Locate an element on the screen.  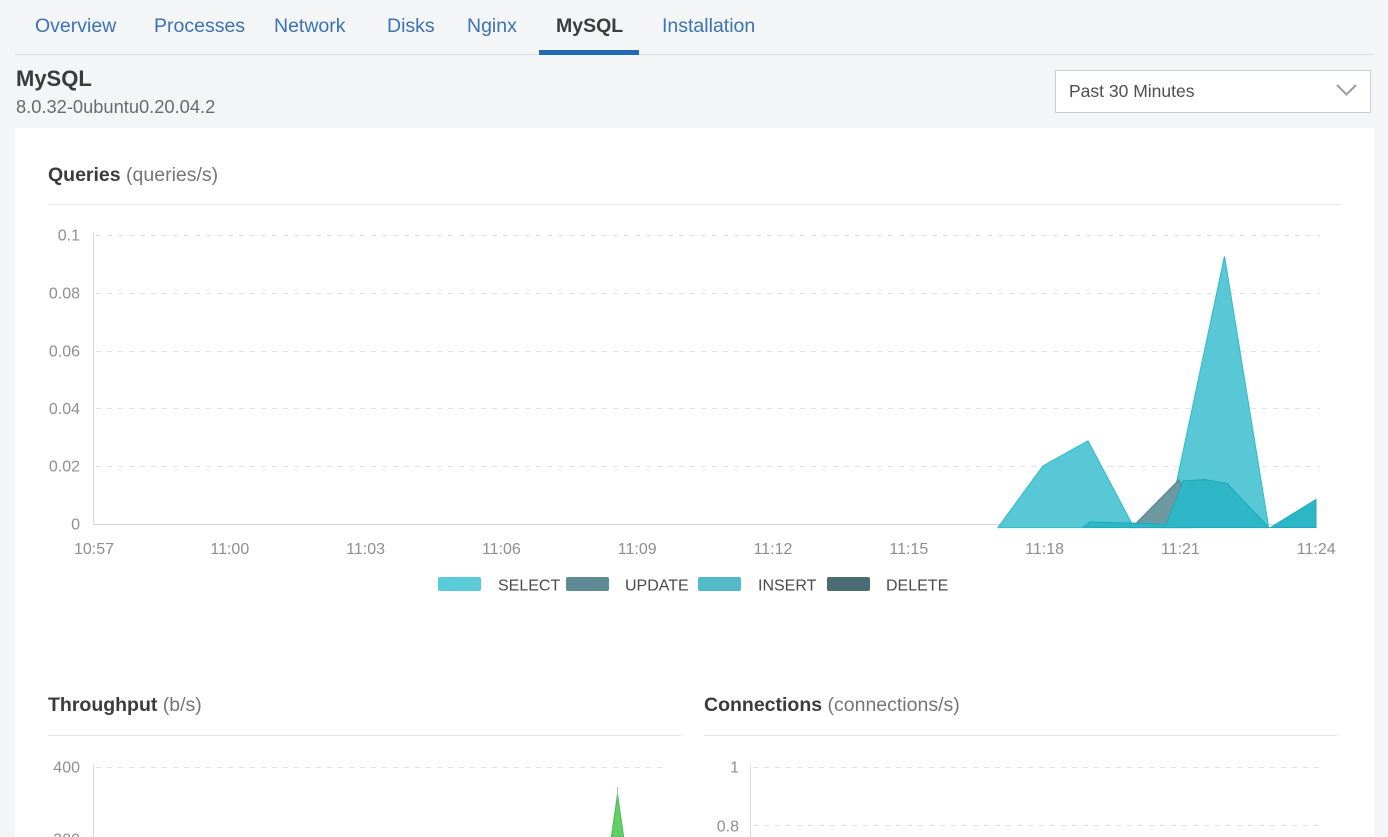
svg-text: 1 is located at coordinates (734, 768).